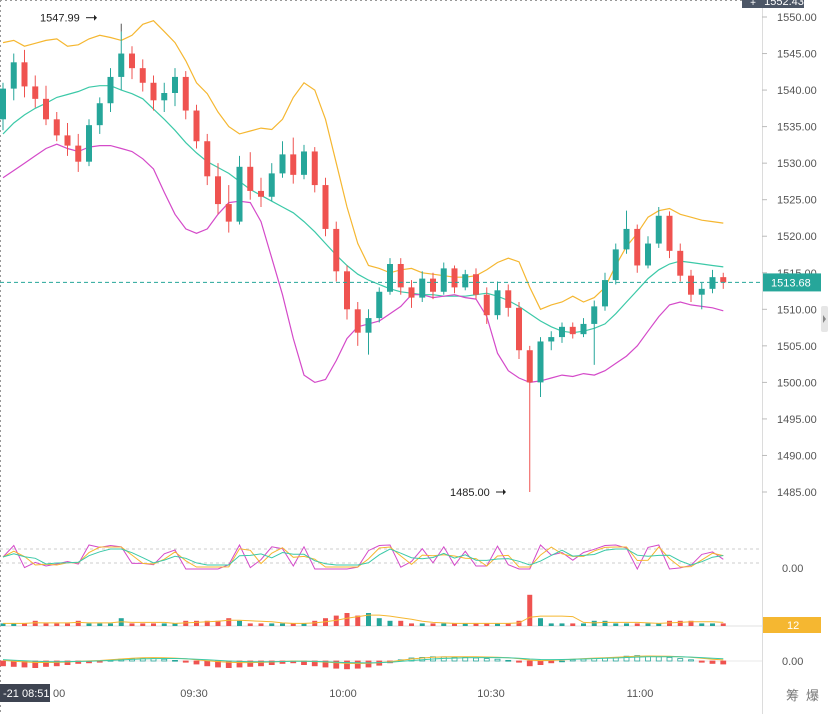  I want to click on crosshair-time-badge, so click(25, 693).